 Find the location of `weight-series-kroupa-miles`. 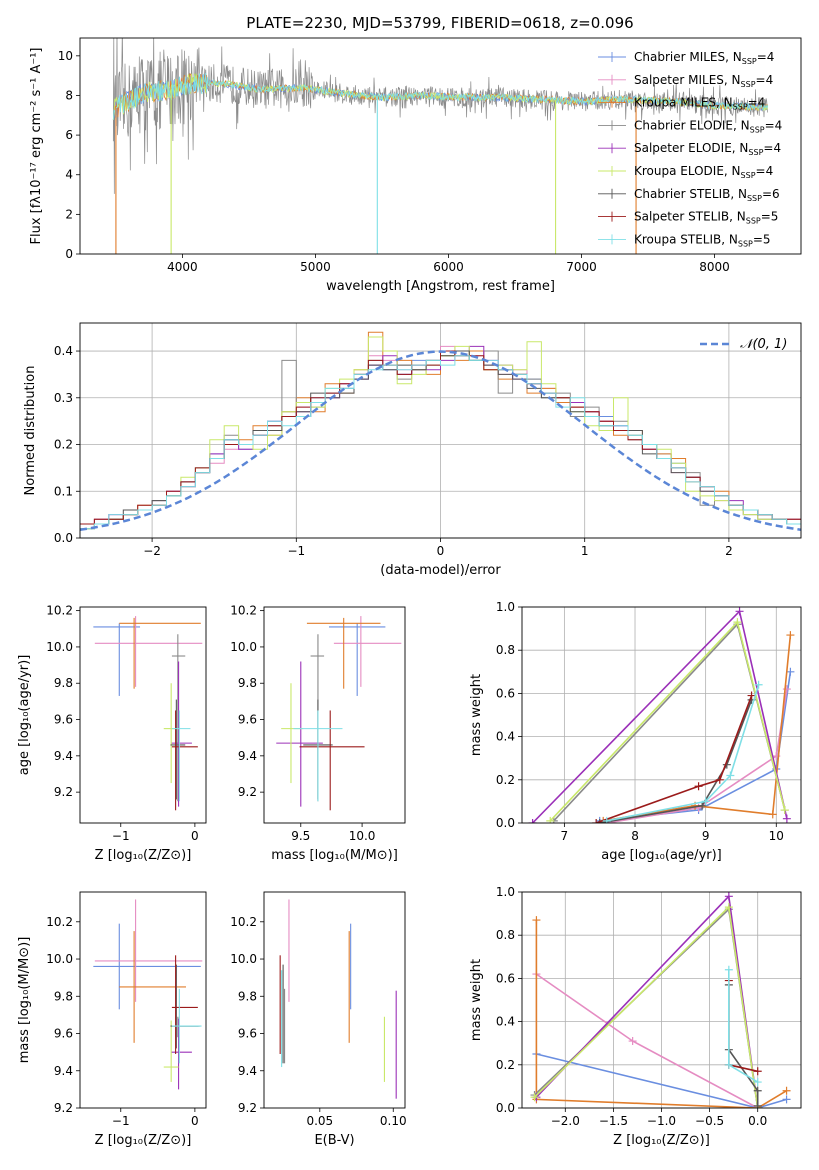

weight-series-kroupa-miles is located at coordinates (697, 727).